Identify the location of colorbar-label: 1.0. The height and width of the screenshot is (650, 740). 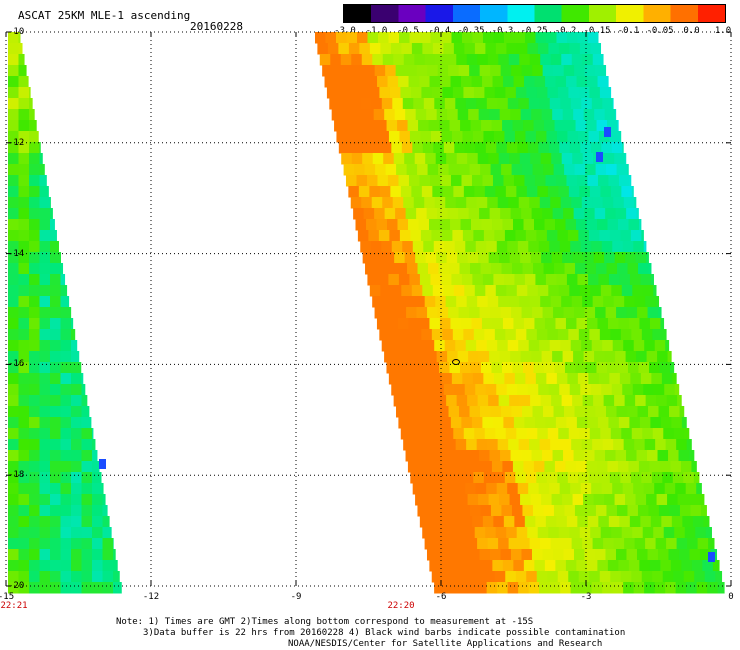
(723, 31).